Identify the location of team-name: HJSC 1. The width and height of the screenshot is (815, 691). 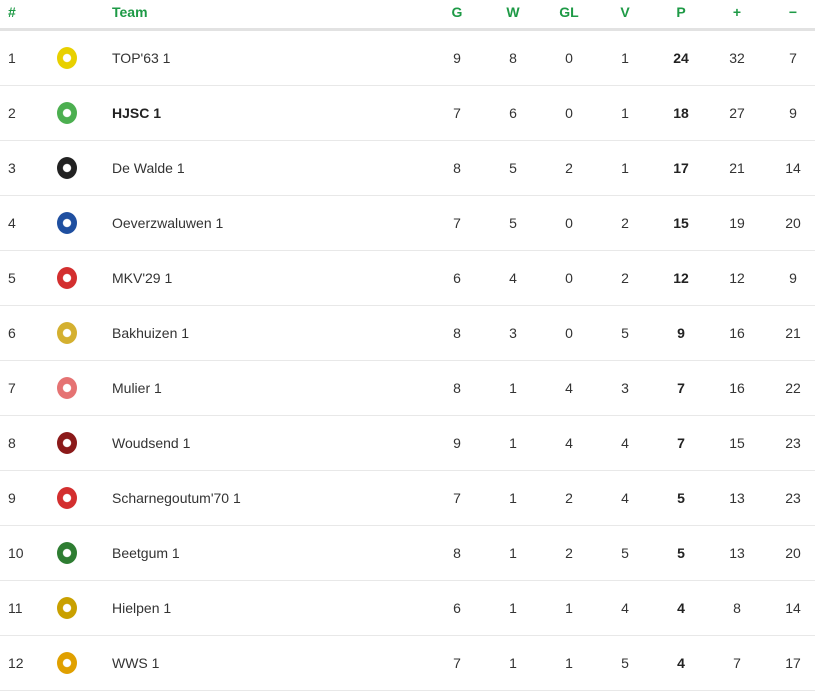
(137, 113).